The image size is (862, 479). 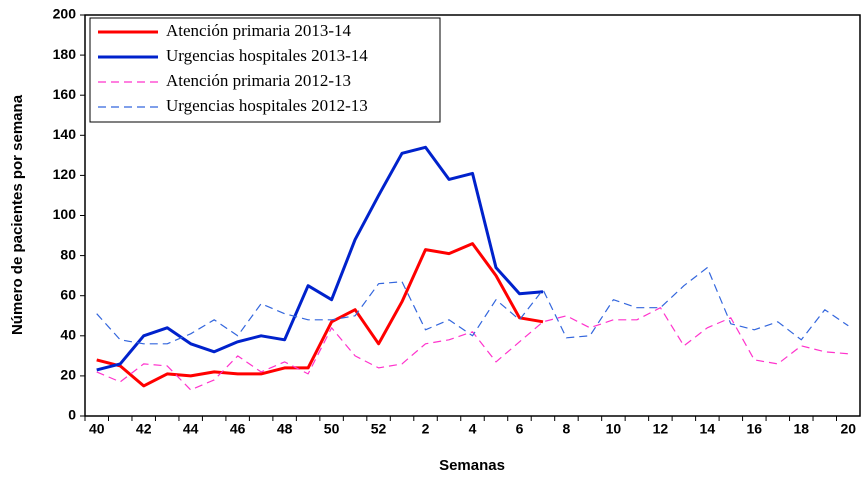 What do you see at coordinates (65, 134) in the screenshot?
I see `y-tick-label: 140` at bounding box center [65, 134].